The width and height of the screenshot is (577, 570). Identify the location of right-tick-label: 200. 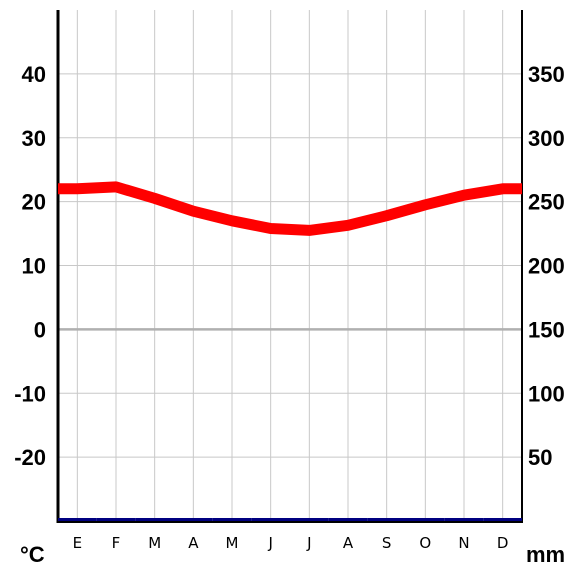
(546, 266).